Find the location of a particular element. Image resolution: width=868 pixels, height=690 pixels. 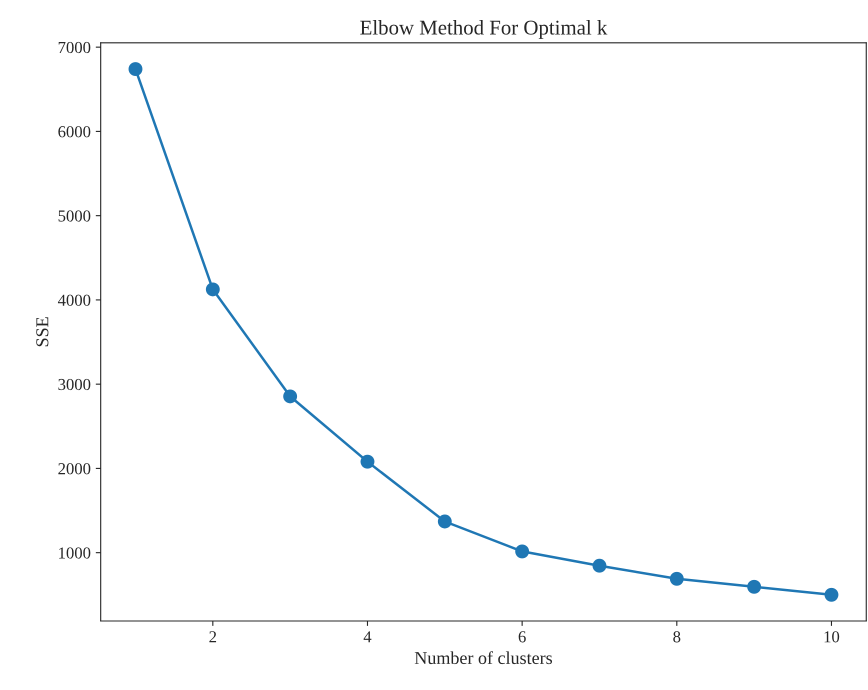

x-tick-label: 8 is located at coordinates (676, 636).